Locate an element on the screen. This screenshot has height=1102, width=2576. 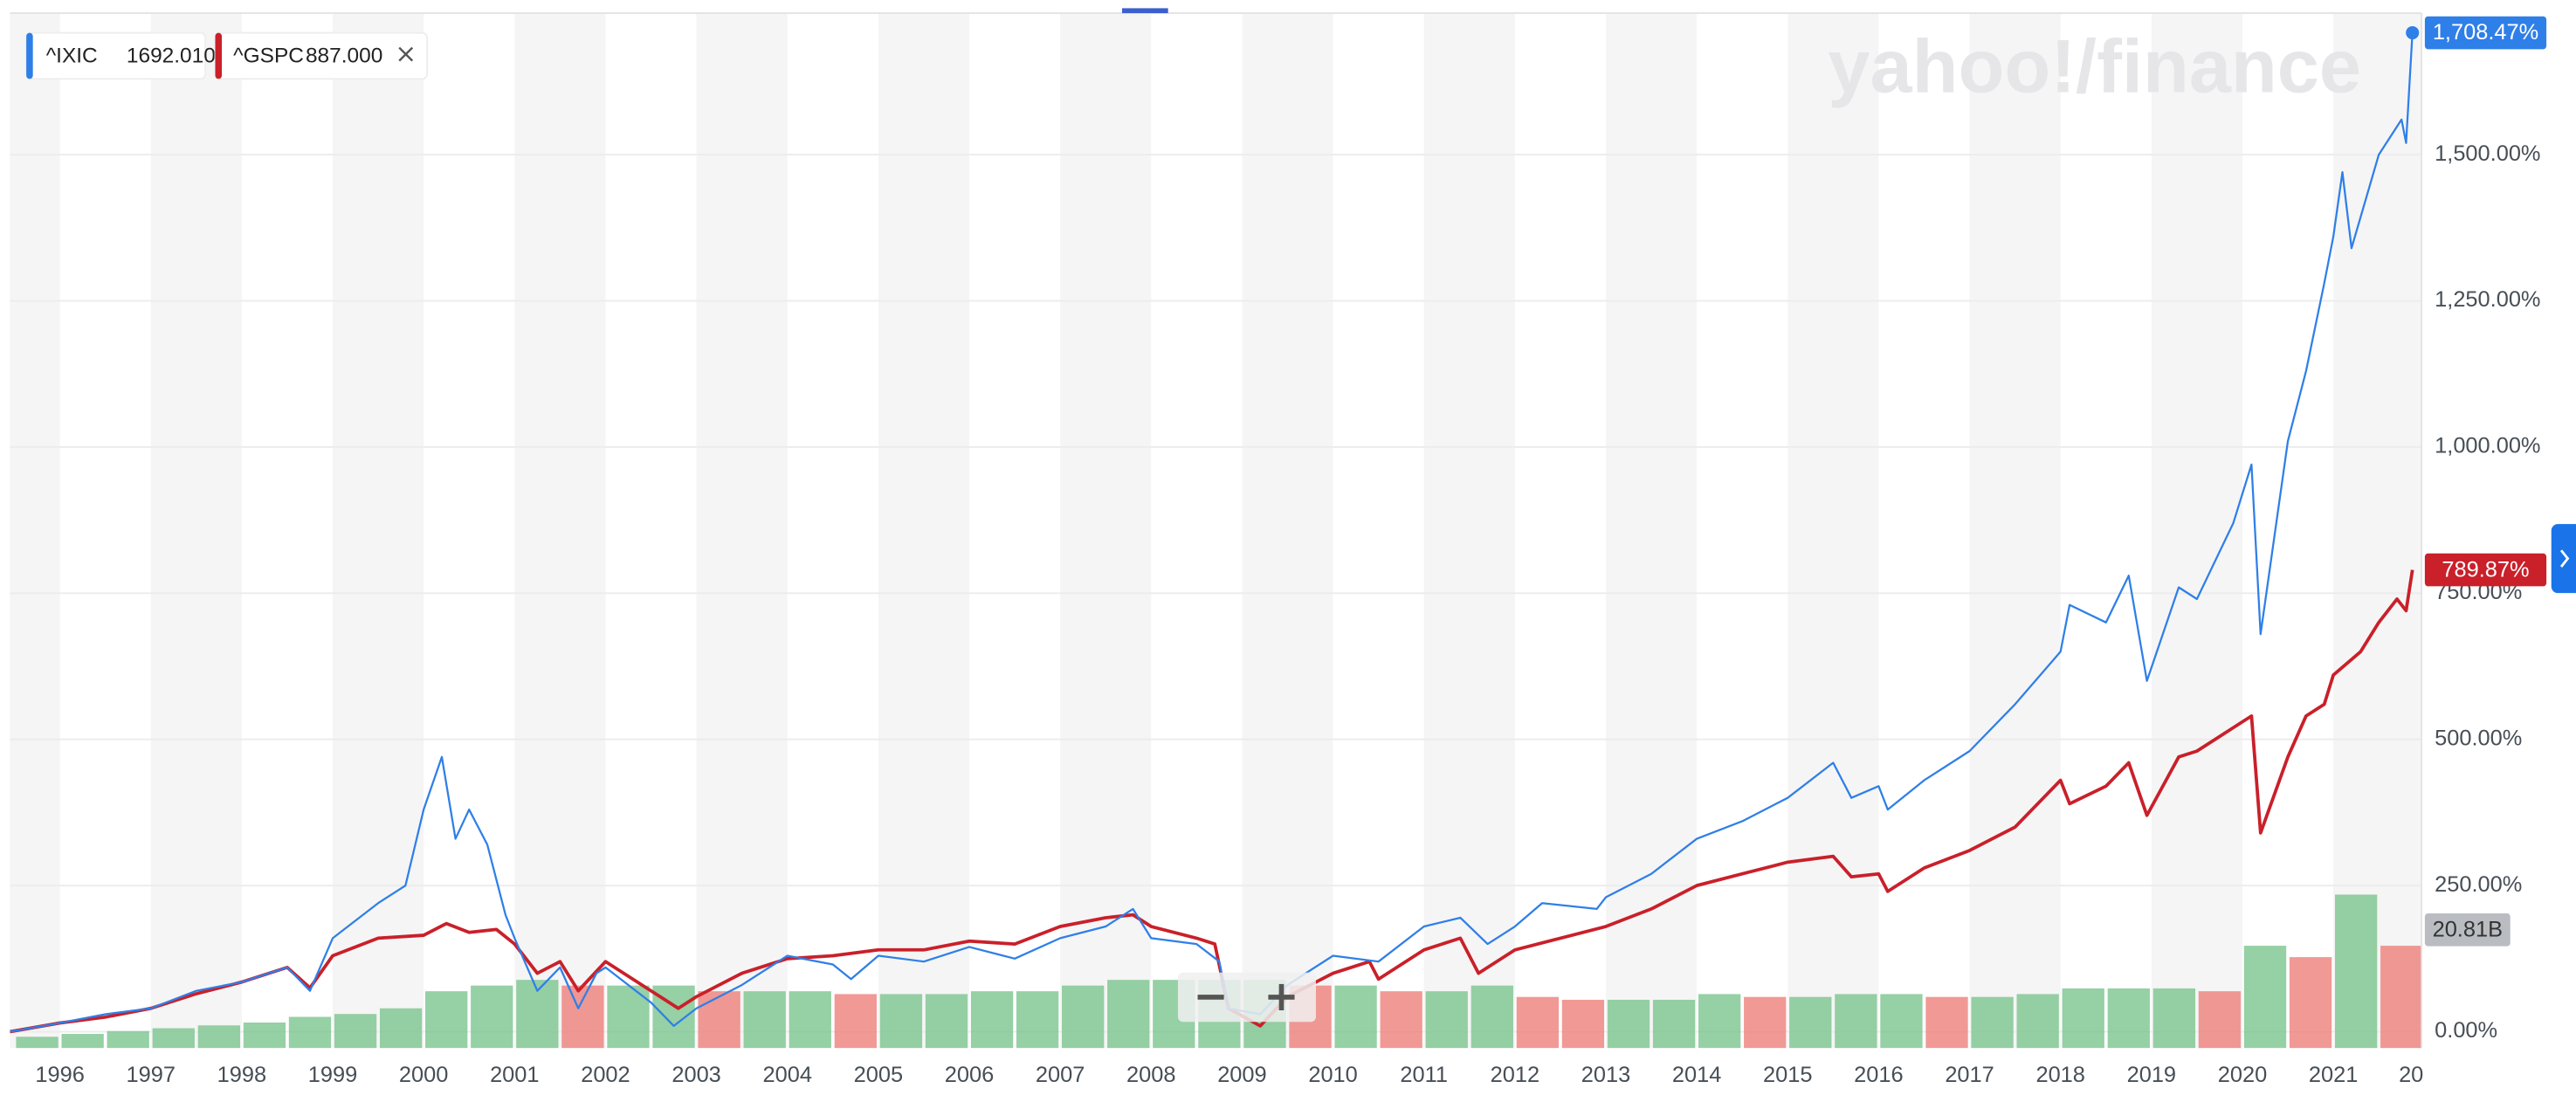
y-tick-label: 0.00% is located at coordinates (2466, 1031).